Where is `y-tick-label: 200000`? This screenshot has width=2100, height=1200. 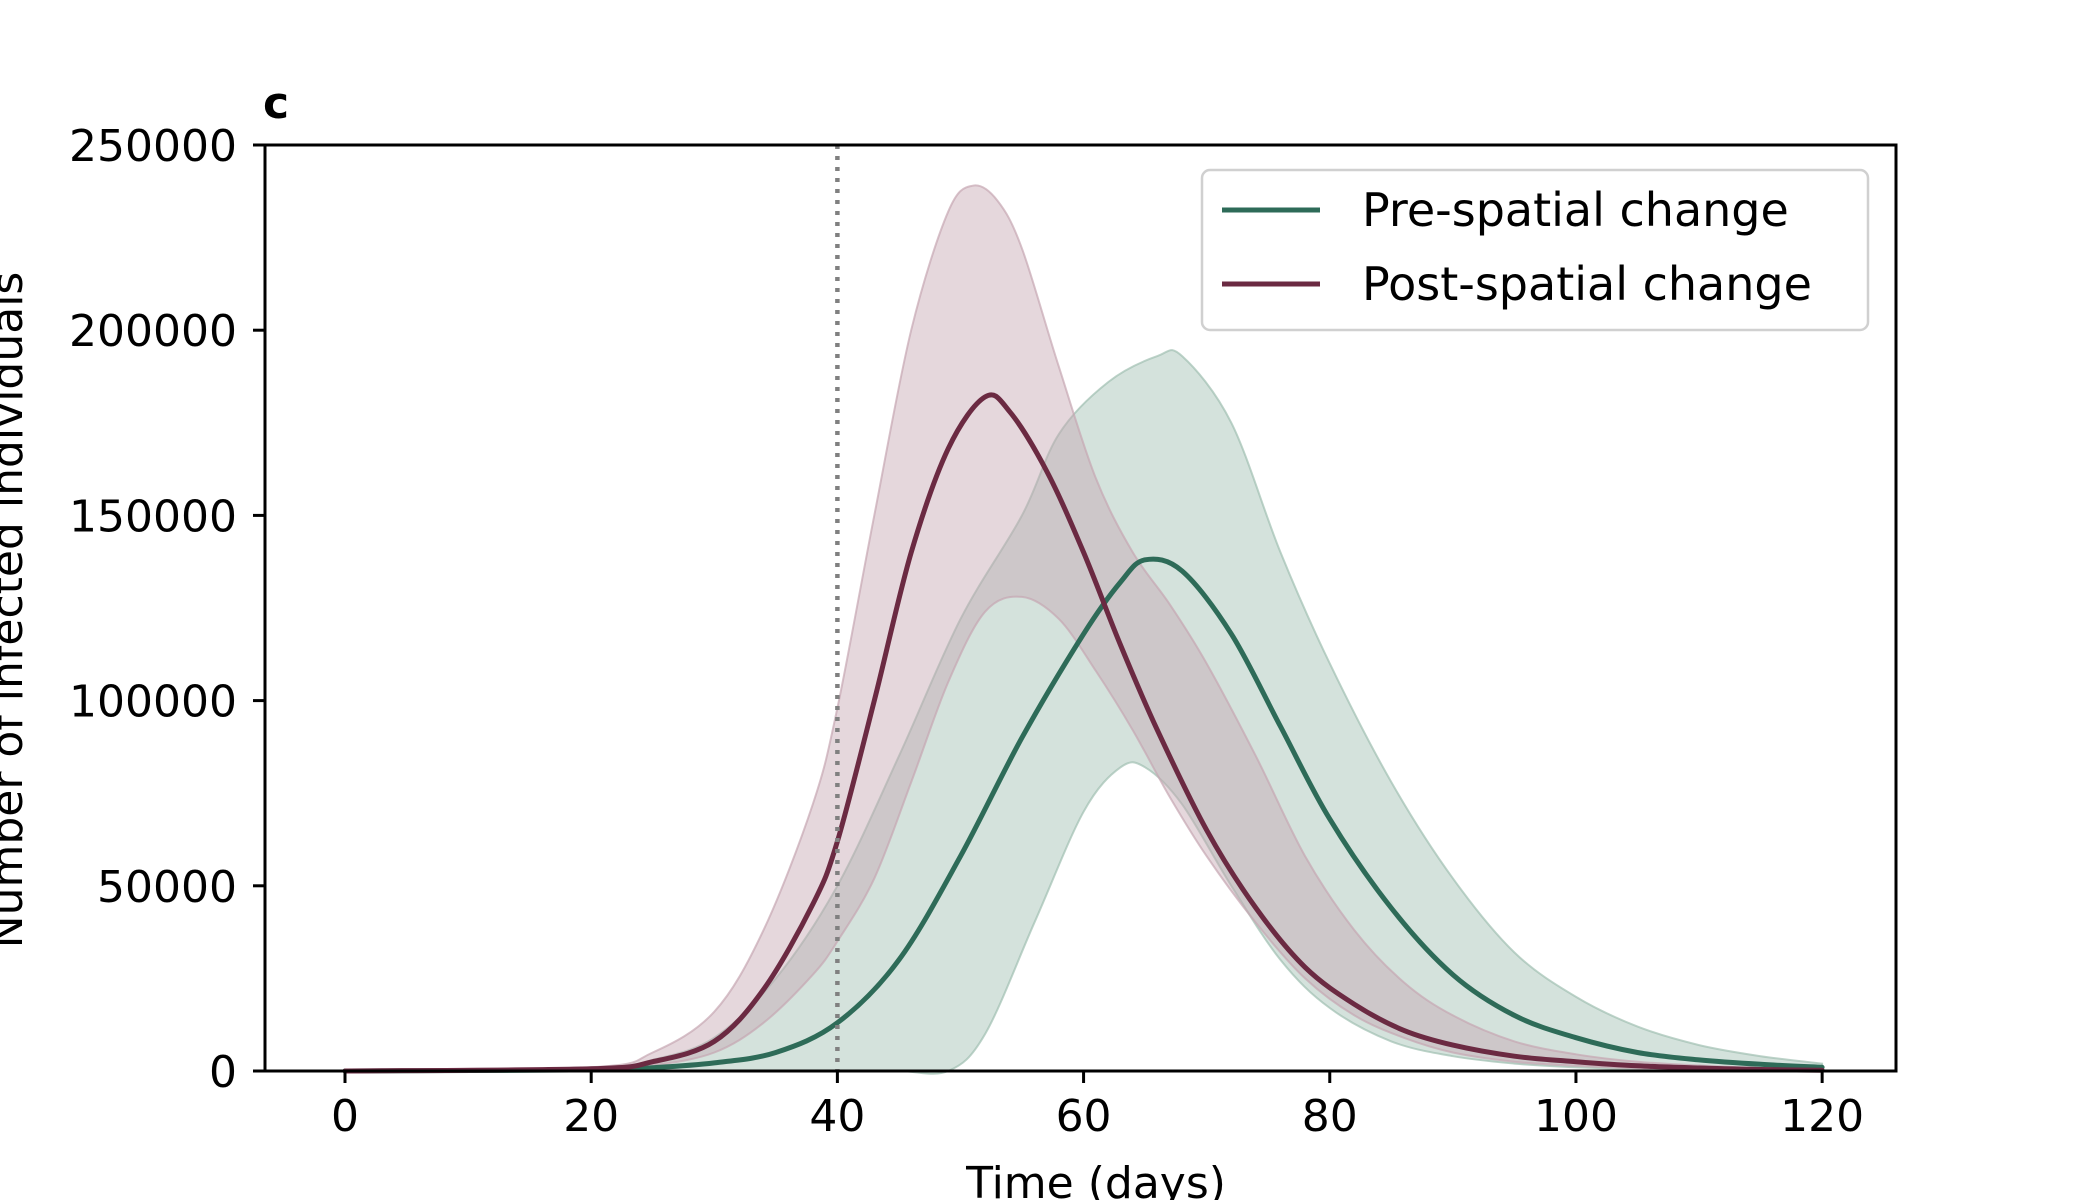
y-tick-label: 200000 is located at coordinates (153, 331).